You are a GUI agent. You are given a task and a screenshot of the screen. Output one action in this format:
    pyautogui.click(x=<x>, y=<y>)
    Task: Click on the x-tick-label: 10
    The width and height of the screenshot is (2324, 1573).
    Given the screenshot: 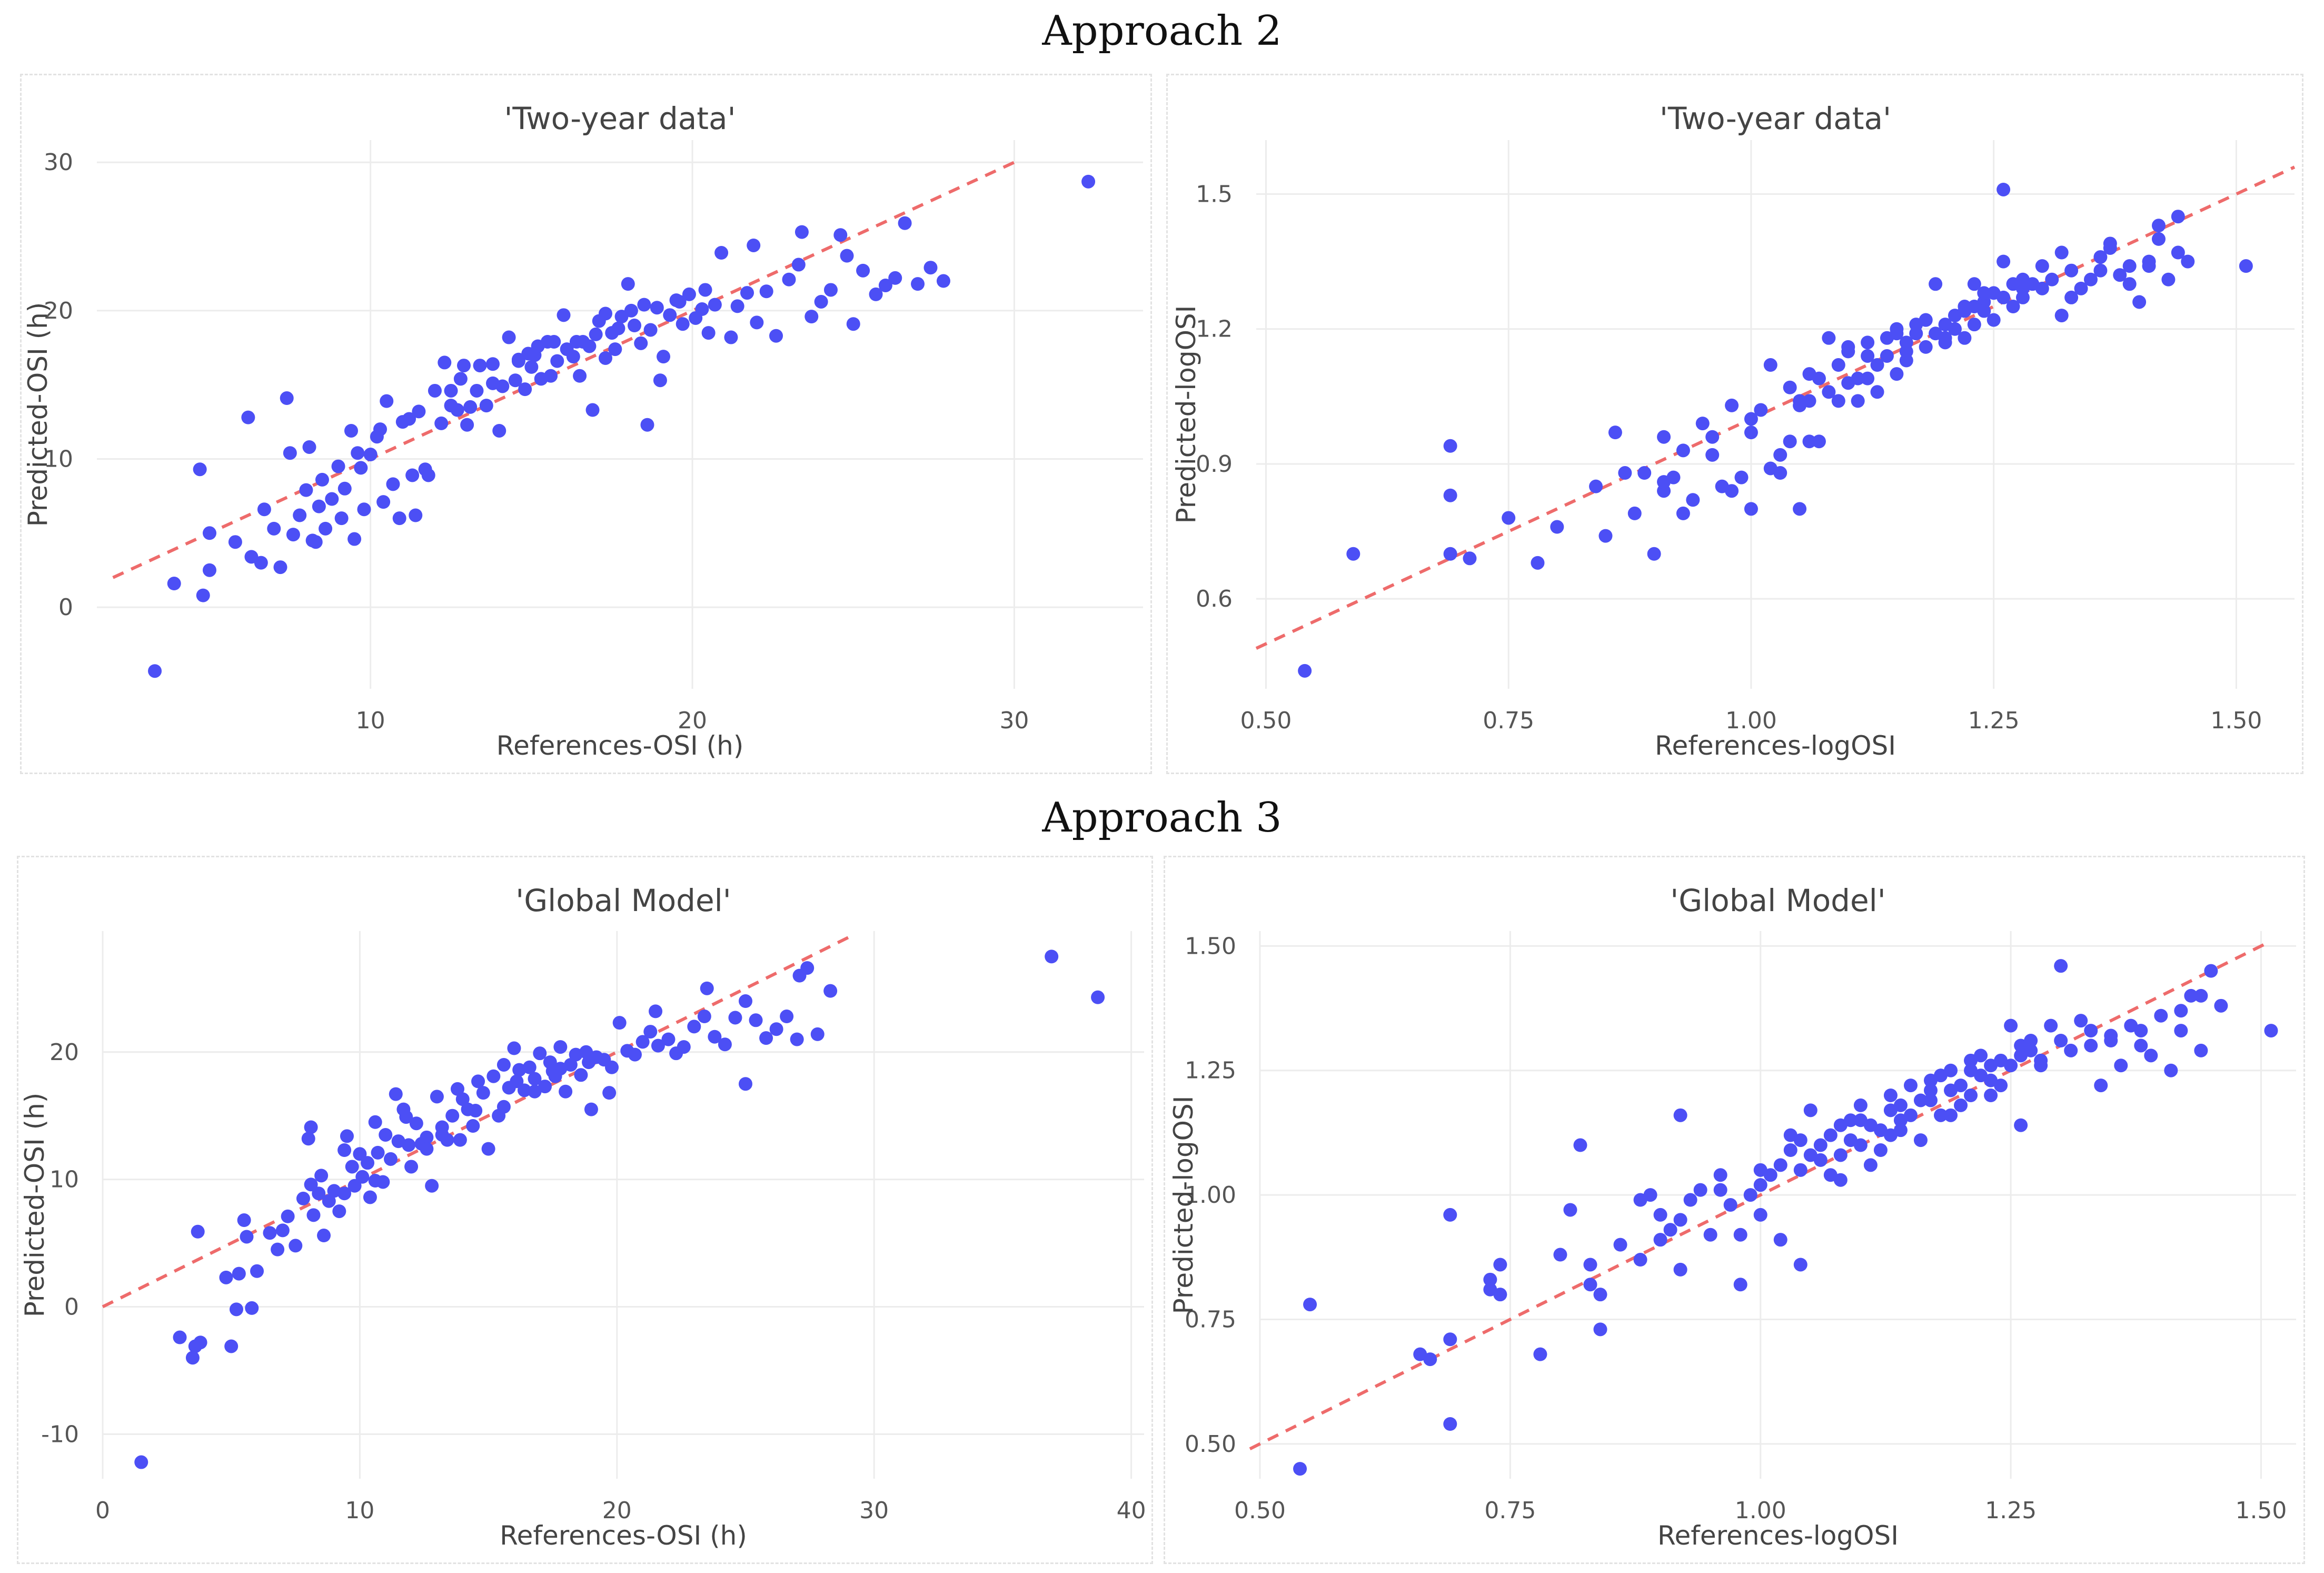 What is the action you would take?
    pyautogui.click(x=370, y=720)
    